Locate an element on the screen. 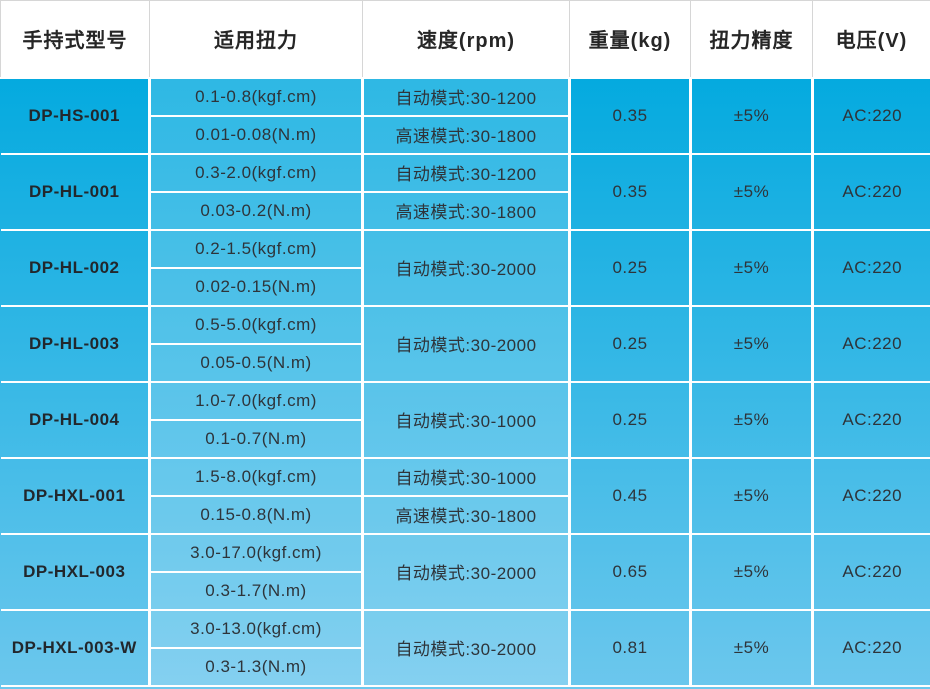  torque-kgfcm-cell: 3.0-13.0(kgf.cm) is located at coordinates (256, 628).